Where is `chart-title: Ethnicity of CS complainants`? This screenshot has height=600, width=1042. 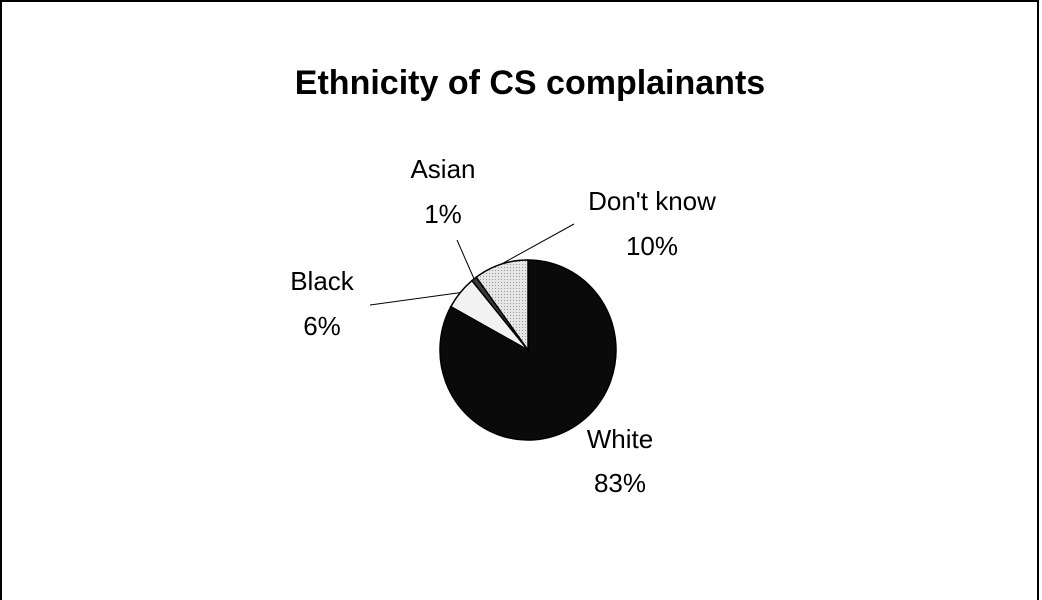 chart-title: Ethnicity of CS complainants is located at coordinates (530, 83).